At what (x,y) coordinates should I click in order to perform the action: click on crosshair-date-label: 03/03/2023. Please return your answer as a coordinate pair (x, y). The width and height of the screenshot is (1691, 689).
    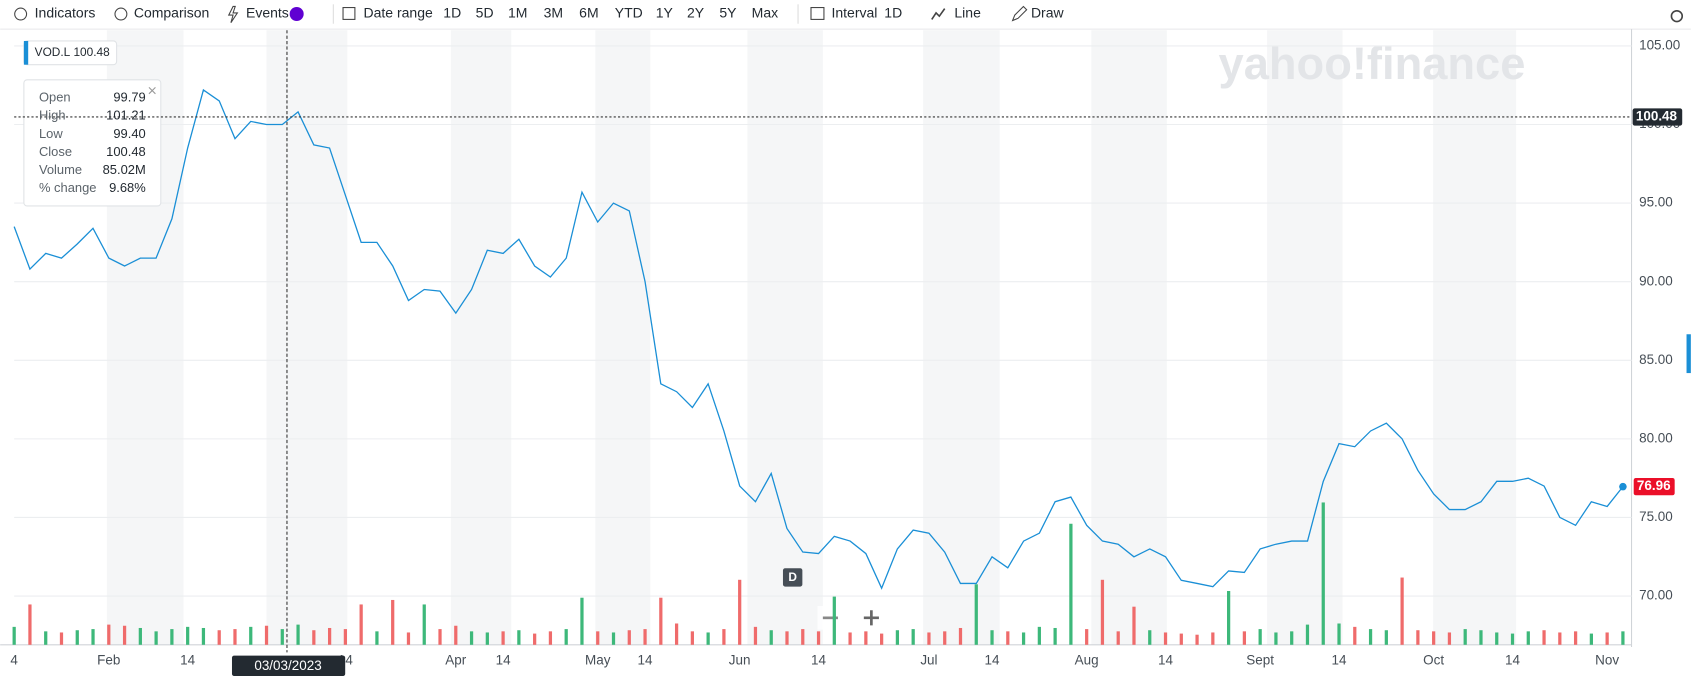
    Looking at the image, I should click on (287, 665).